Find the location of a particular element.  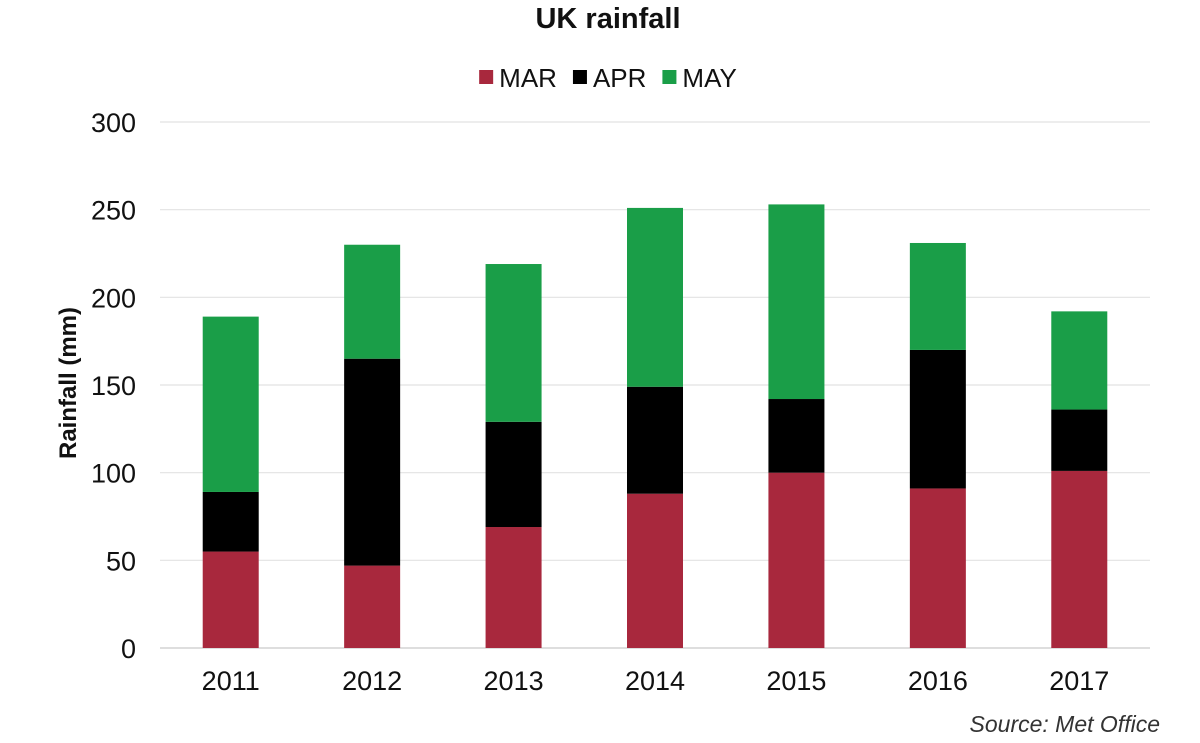

legend-swatch-apr is located at coordinates (579, 77).